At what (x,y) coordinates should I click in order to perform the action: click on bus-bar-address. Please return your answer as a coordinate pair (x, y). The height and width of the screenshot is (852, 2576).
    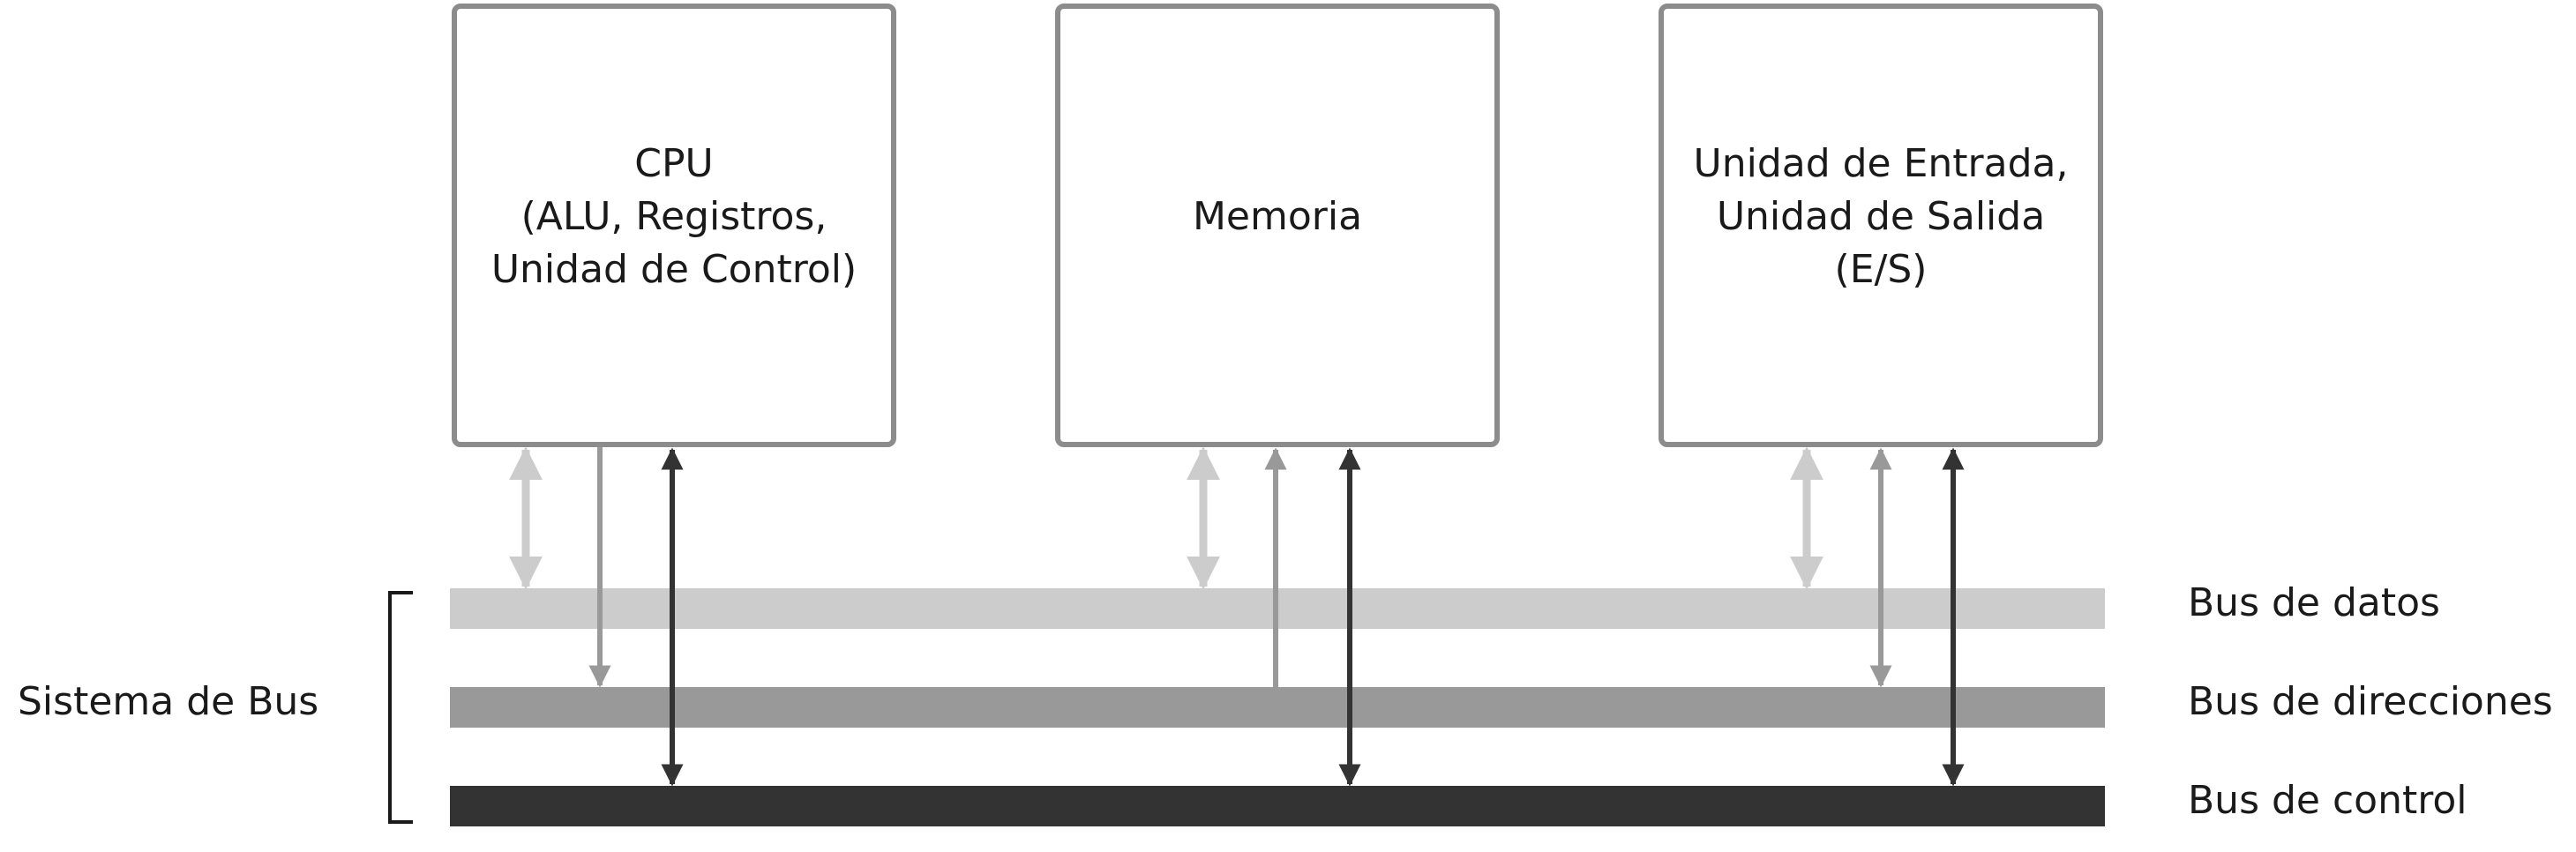
    Looking at the image, I should click on (1278, 708).